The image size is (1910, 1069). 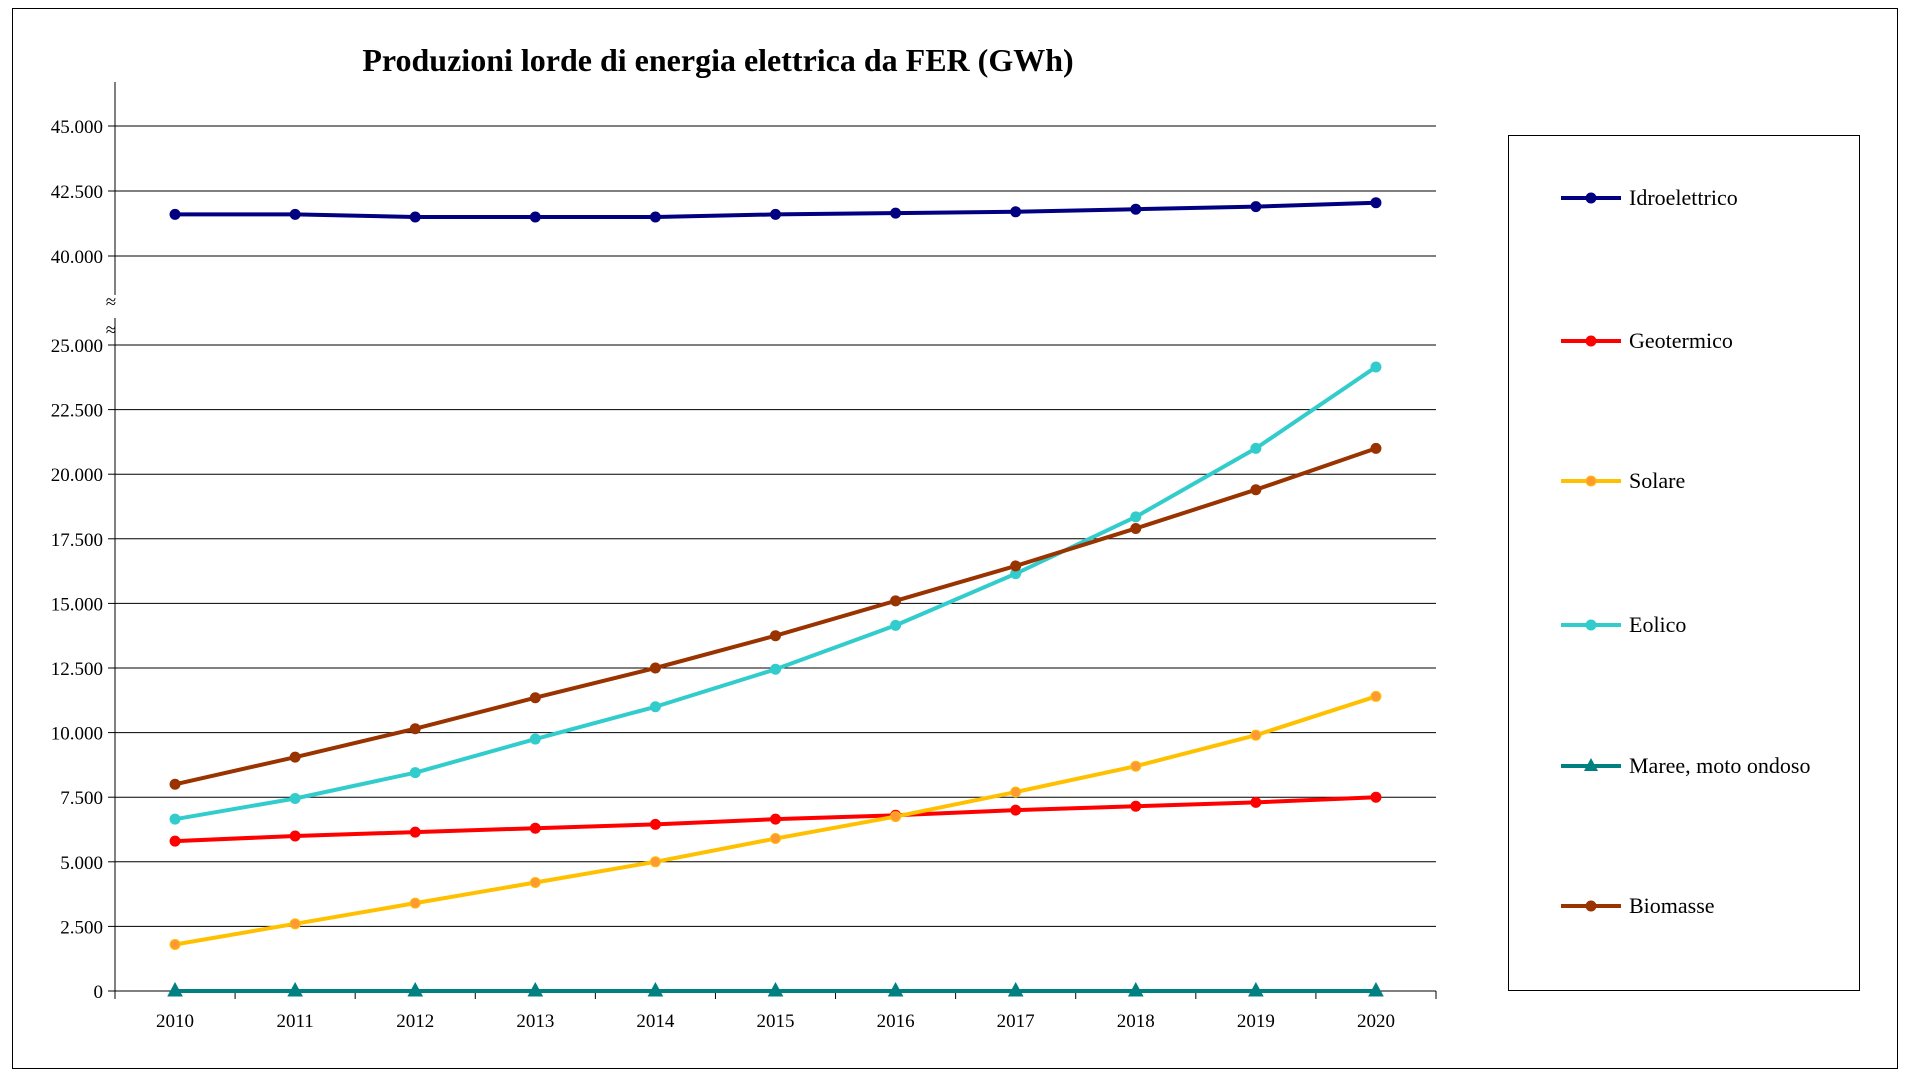 What do you see at coordinates (1657, 480) in the screenshot?
I see `legend-label: Solare` at bounding box center [1657, 480].